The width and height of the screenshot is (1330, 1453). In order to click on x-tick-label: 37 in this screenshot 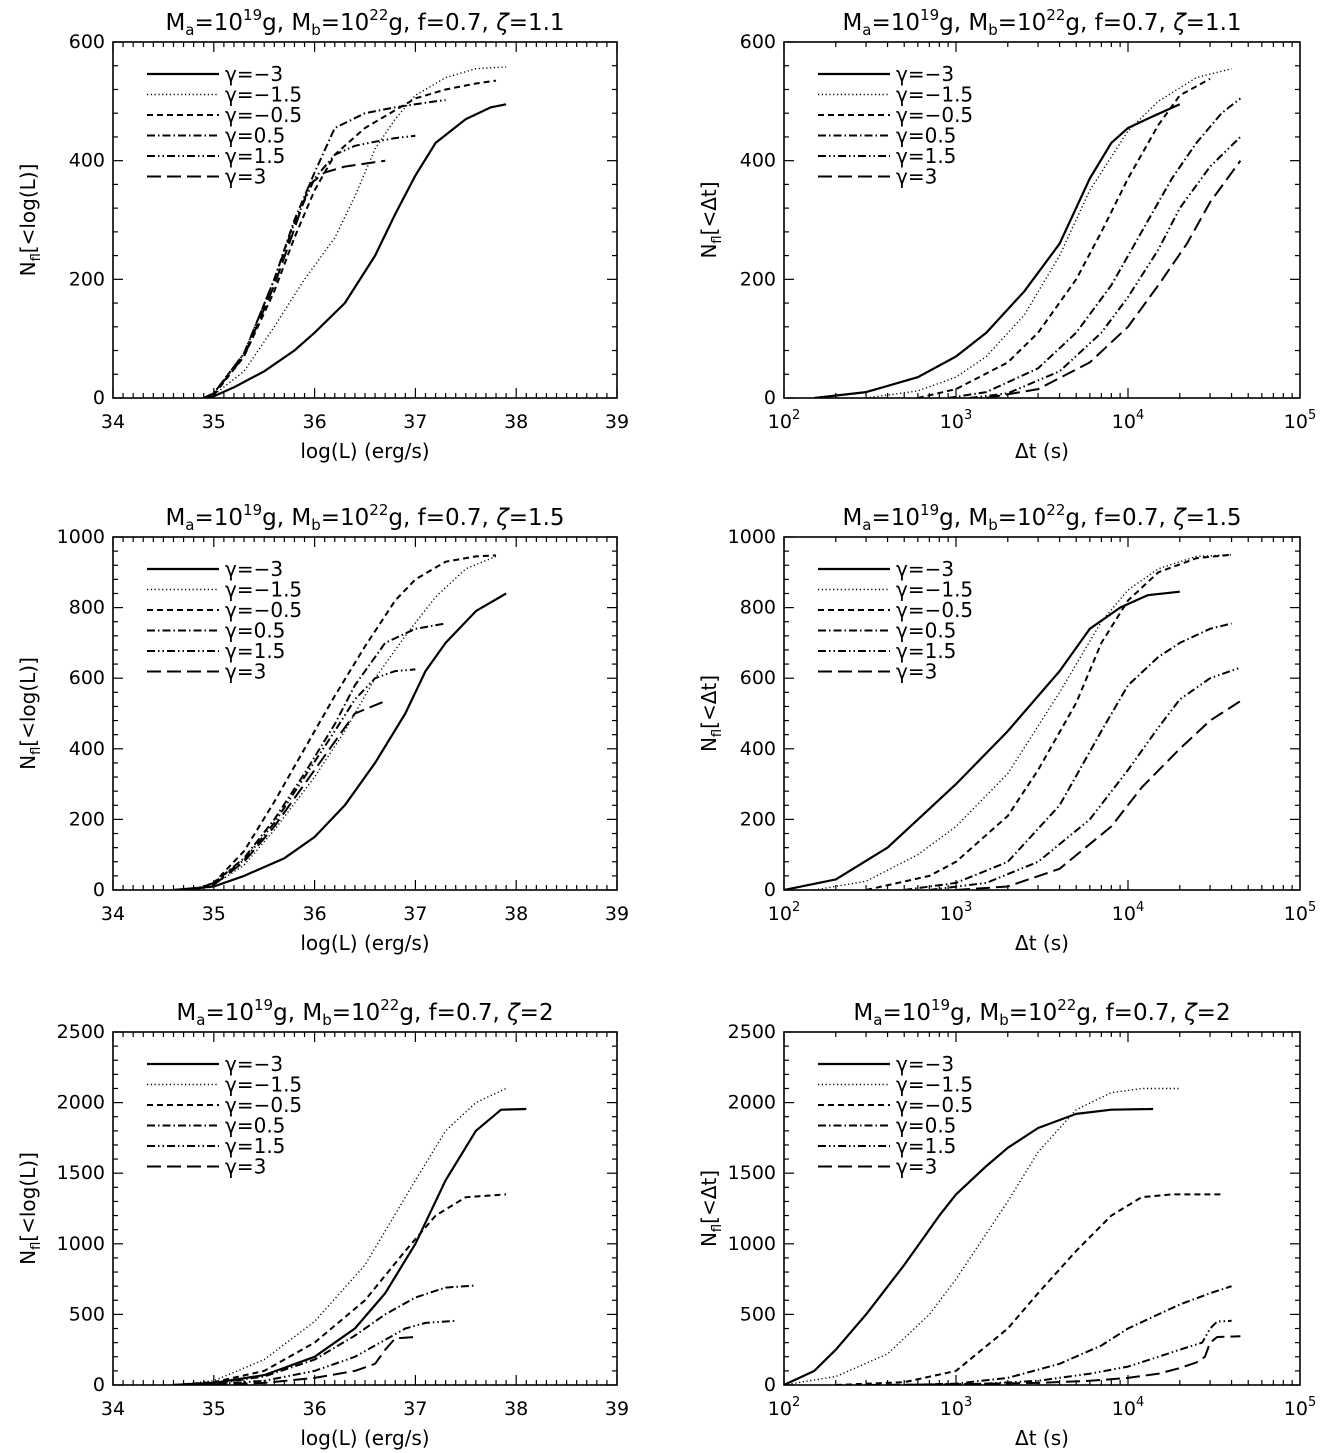, I will do `click(415, 422)`.